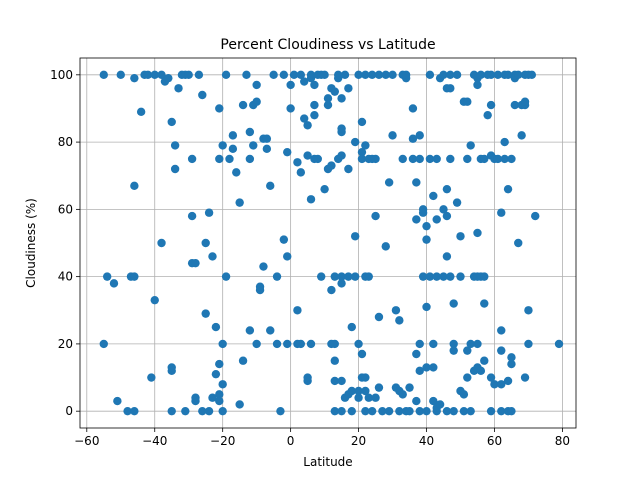 This screenshot has width=640, height=480. Describe the element at coordinates (562, 441) in the screenshot. I see `x-tick-label: 80` at that location.